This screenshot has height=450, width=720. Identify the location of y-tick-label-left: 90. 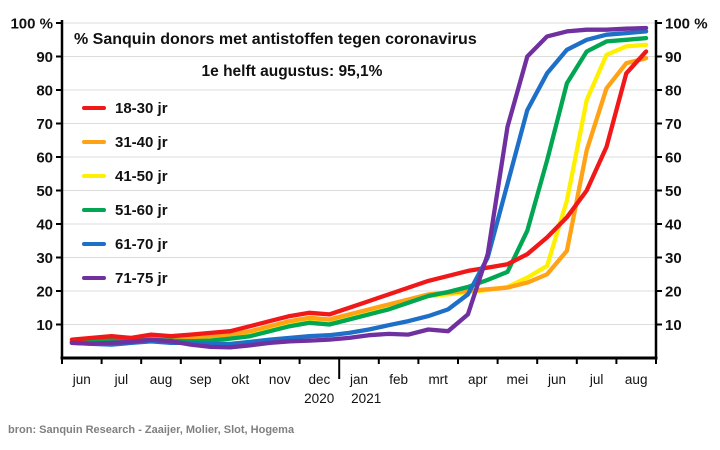
(44, 57).